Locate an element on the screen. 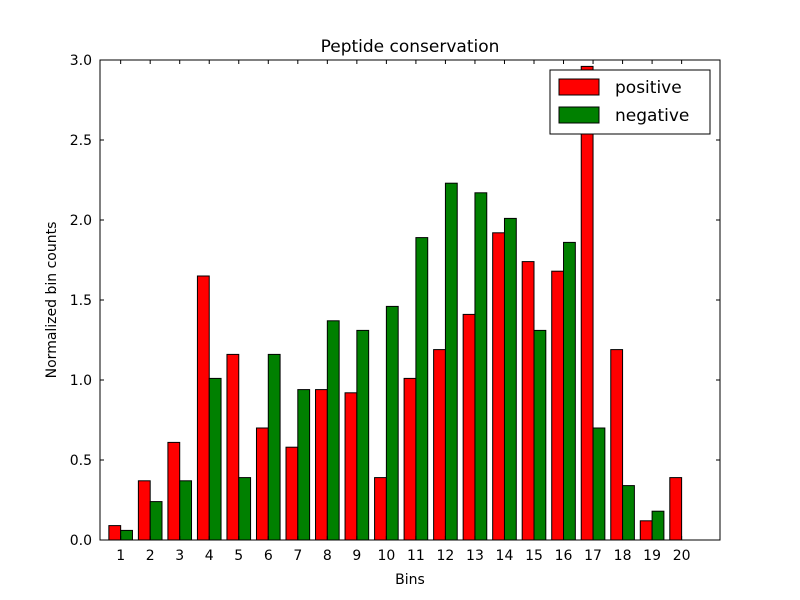 This screenshot has width=800, height=600. x-tick-label: 10 is located at coordinates (386, 556).